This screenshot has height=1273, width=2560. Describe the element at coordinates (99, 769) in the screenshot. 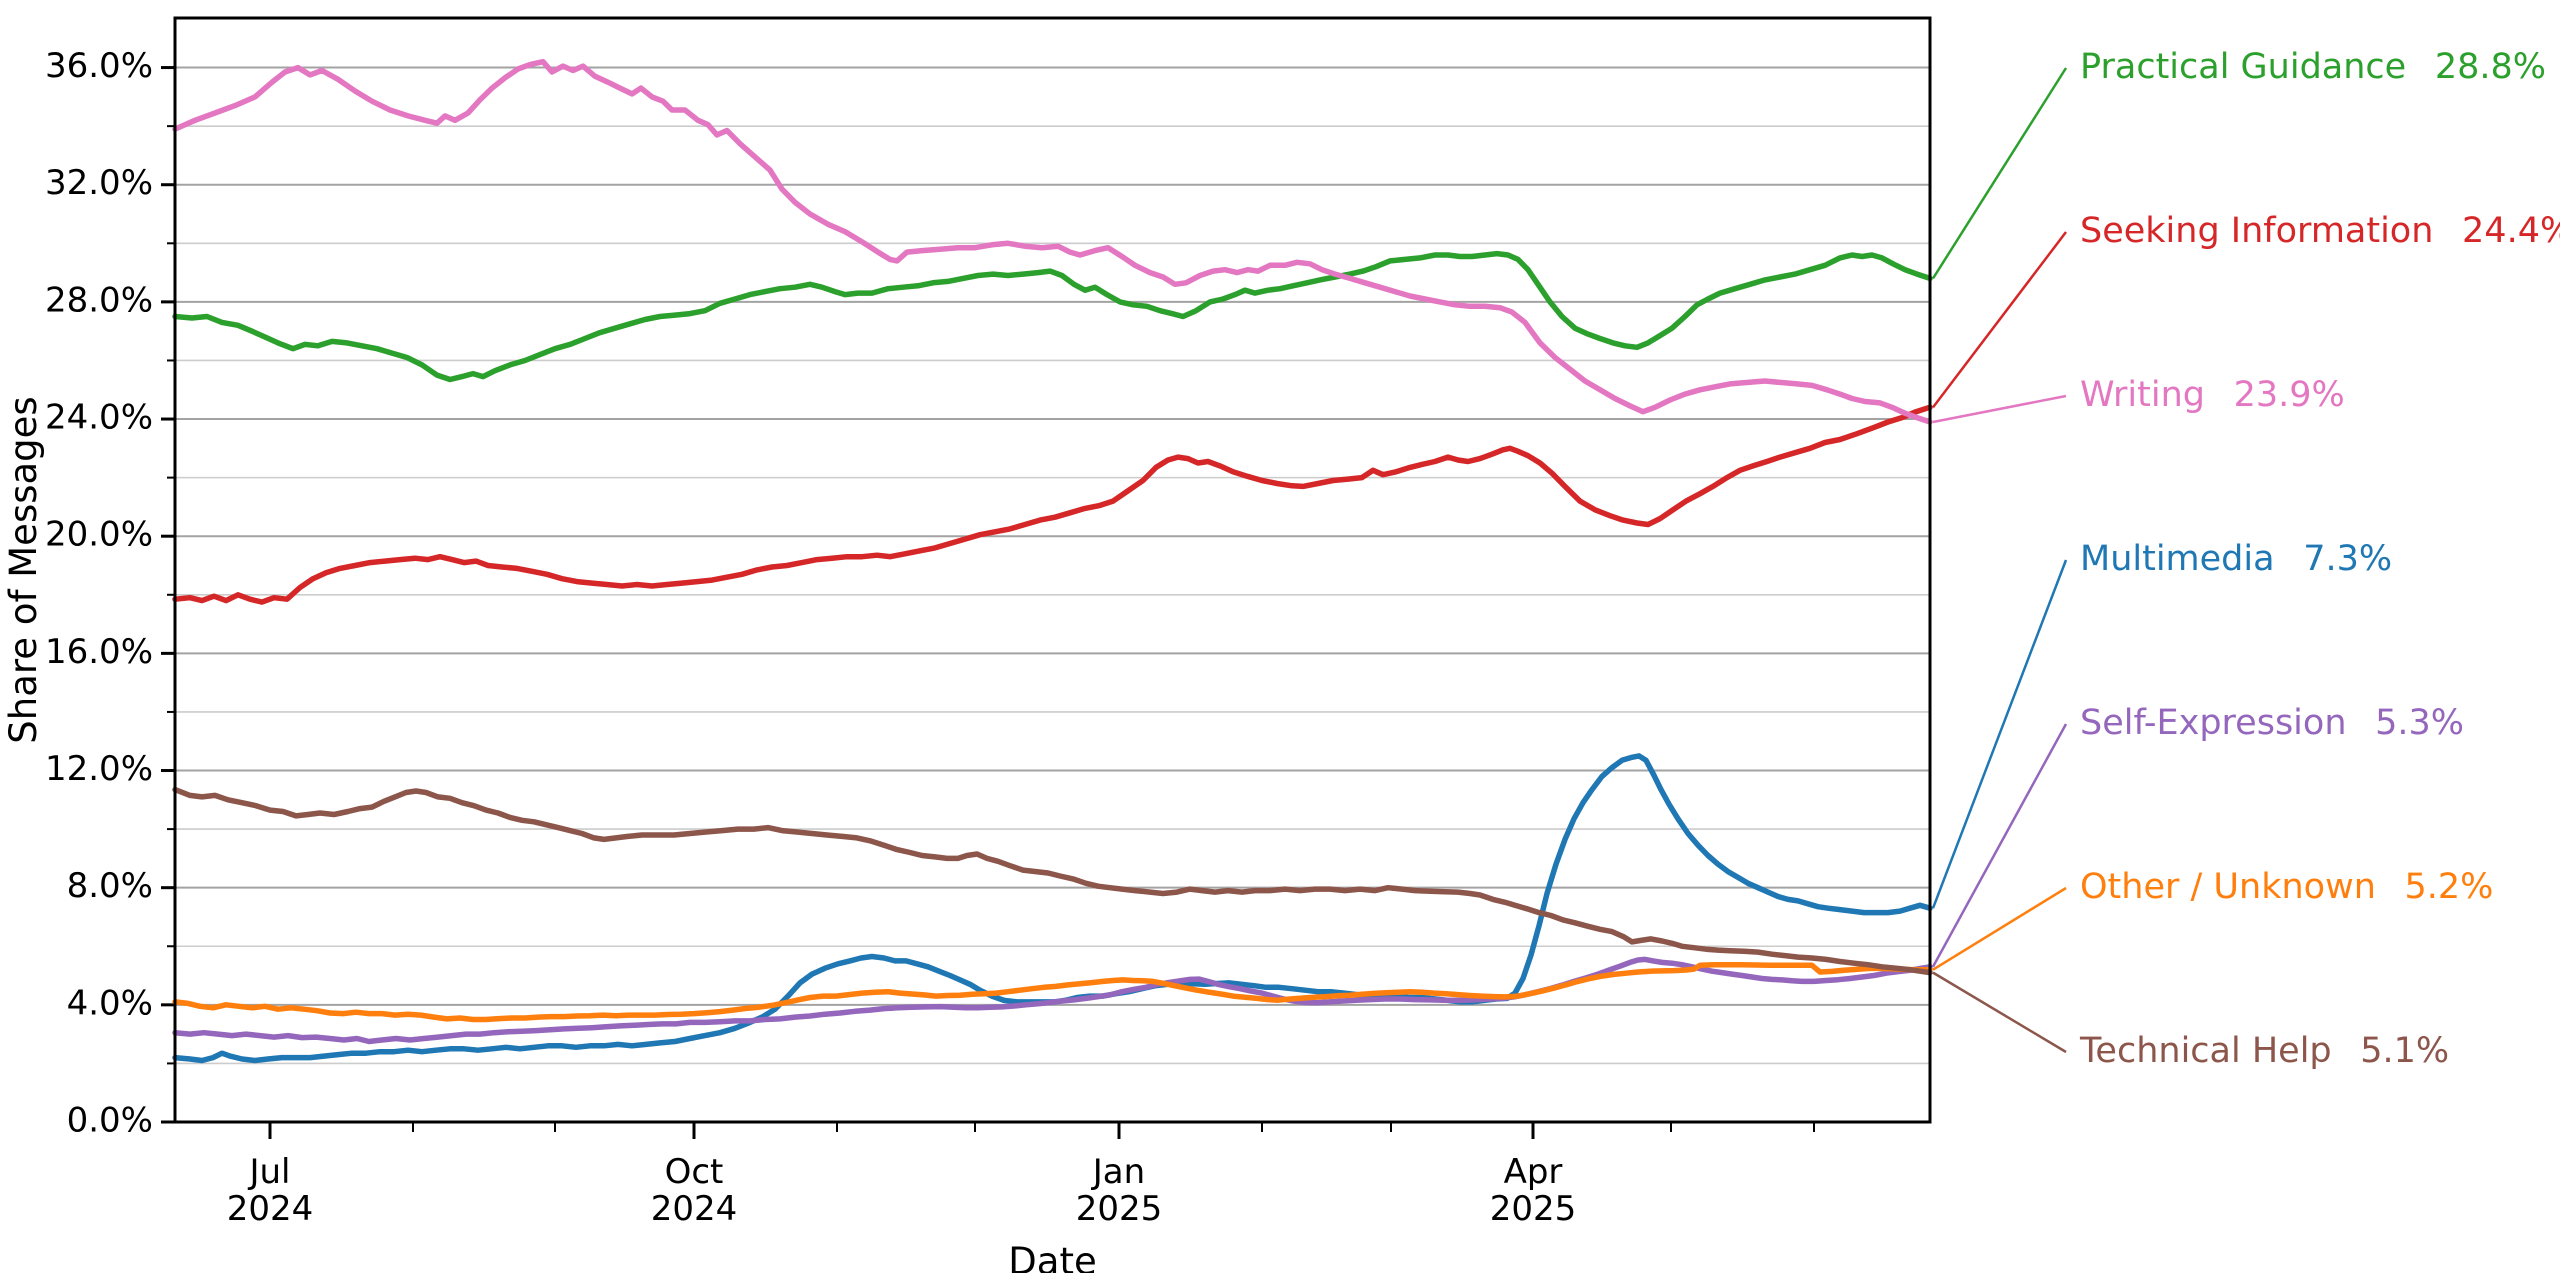

I see `y-tick-label: 12.0%` at that location.